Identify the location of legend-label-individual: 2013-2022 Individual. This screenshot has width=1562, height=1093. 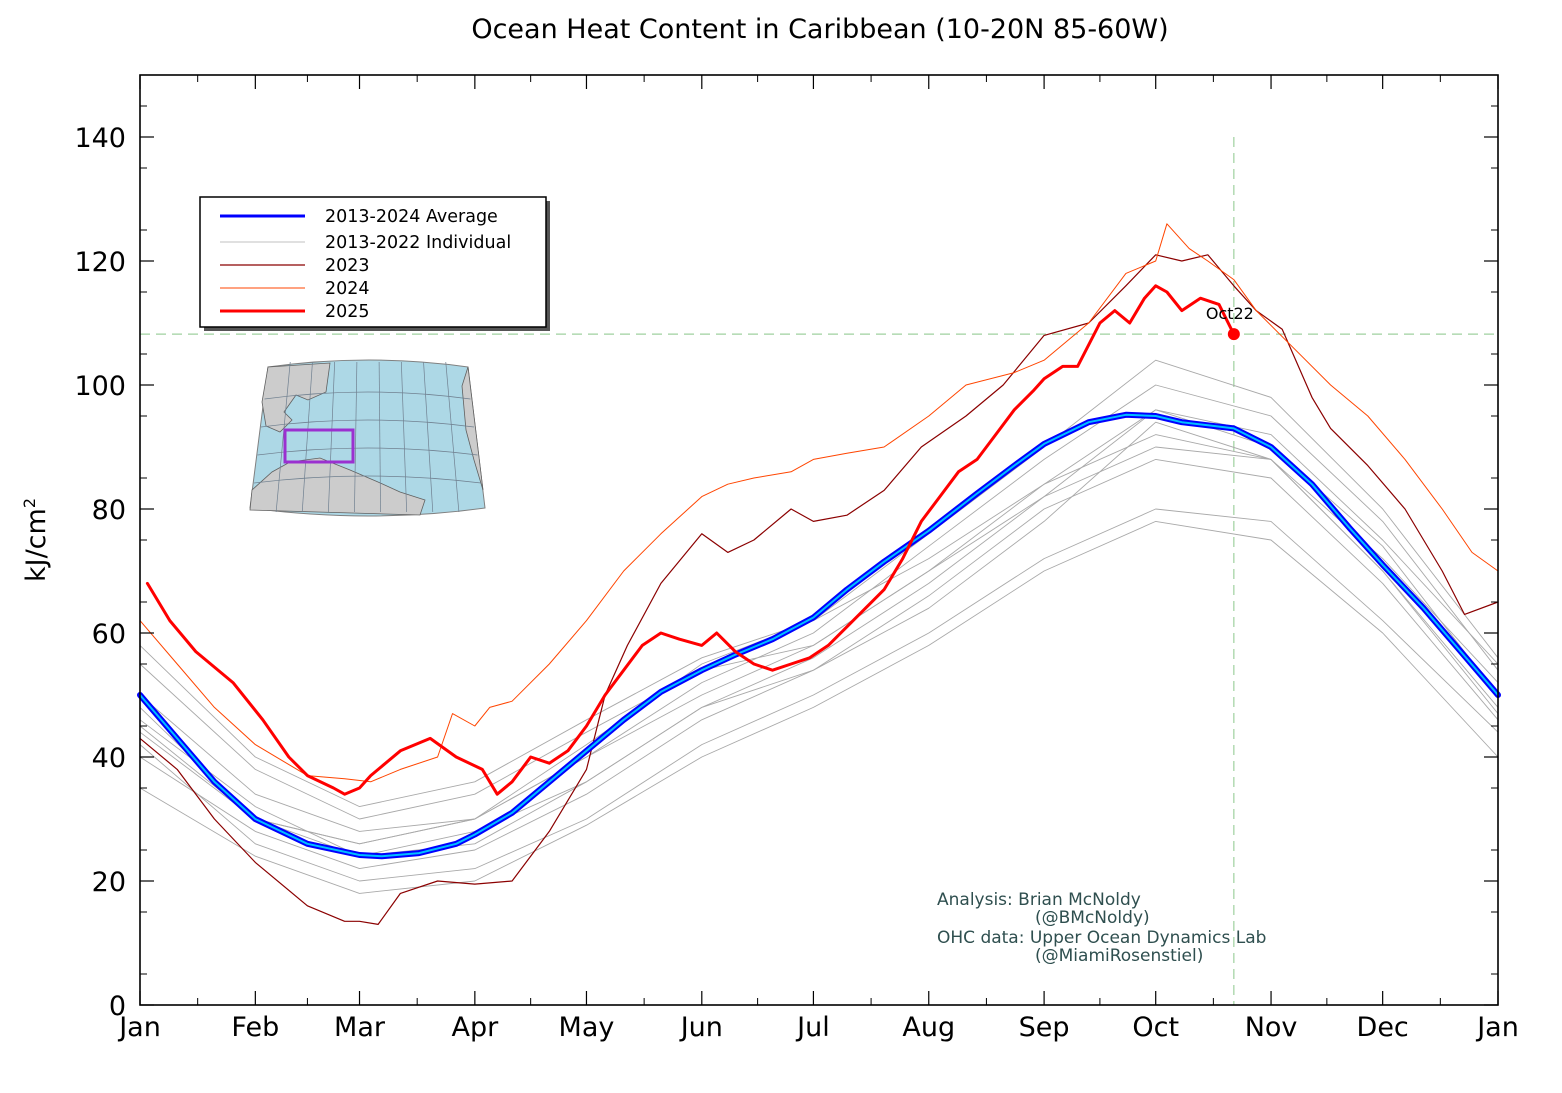
(418, 243).